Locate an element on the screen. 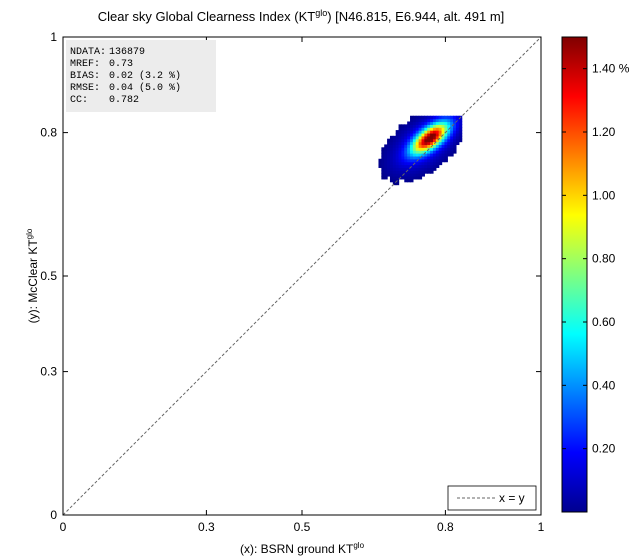  y-axis-label: (y): McClear KTglo is located at coordinates (32, 275).